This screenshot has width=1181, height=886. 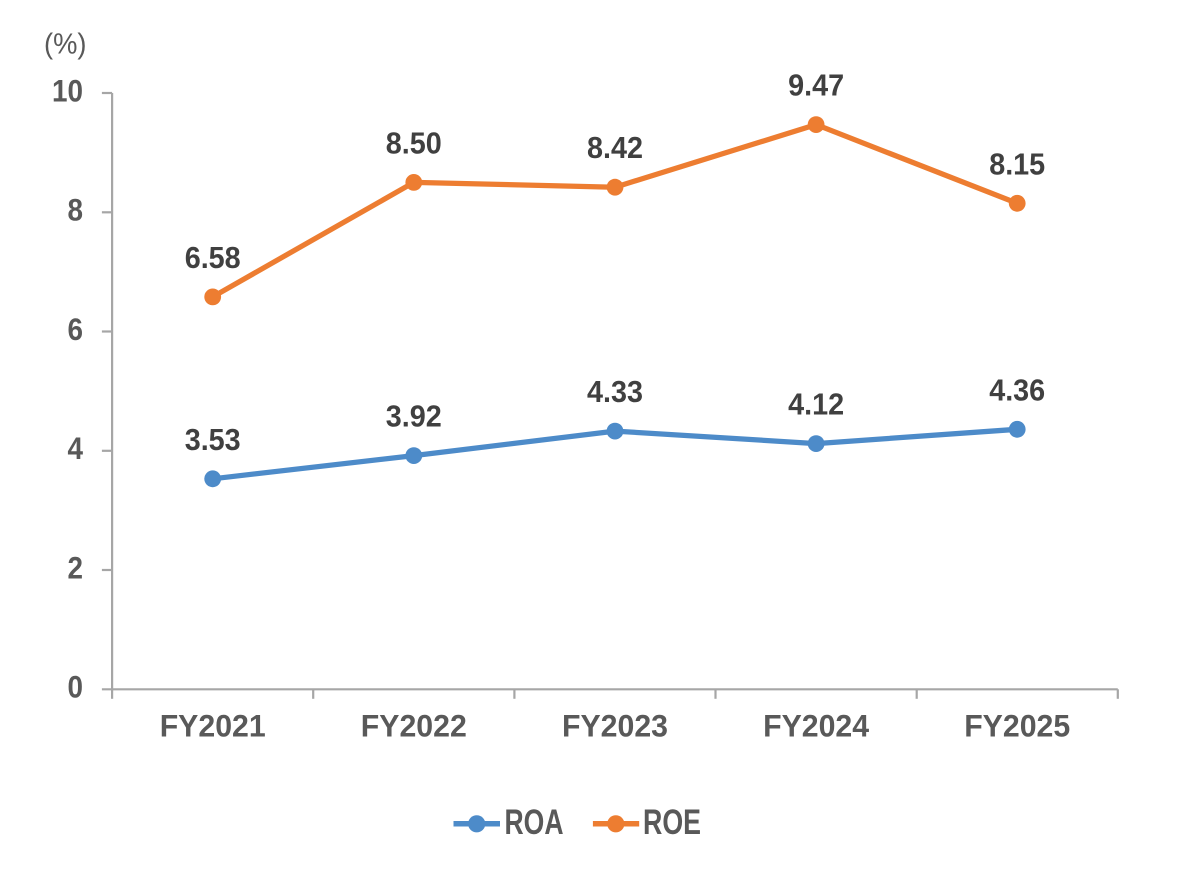 What do you see at coordinates (76, 448) in the screenshot?
I see `svg-text: 4` at bounding box center [76, 448].